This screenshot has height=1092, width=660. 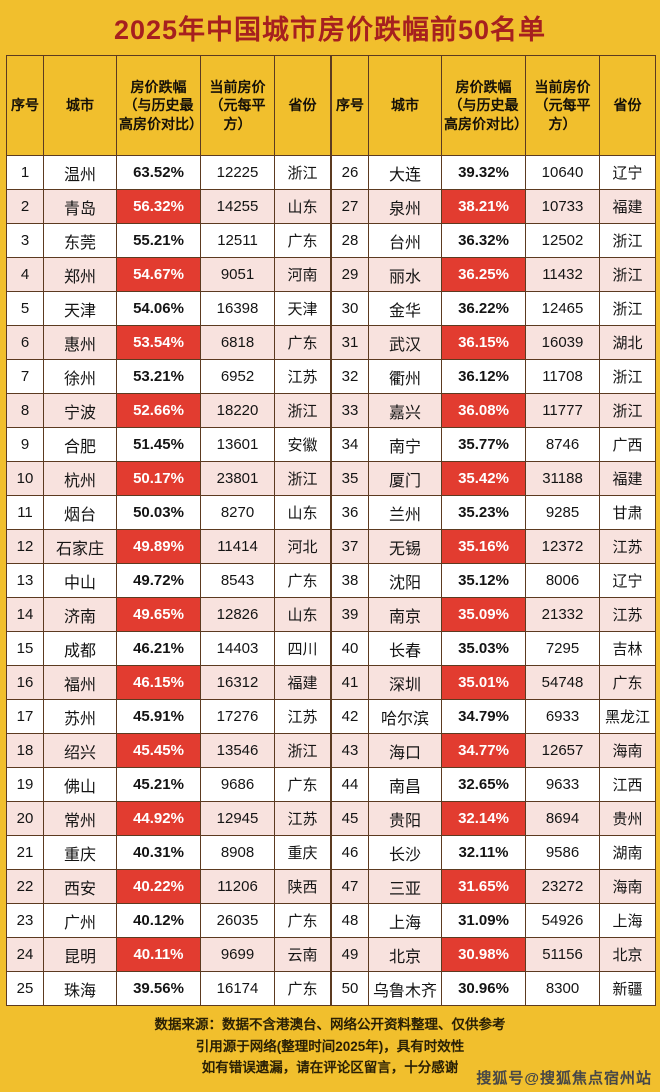 What do you see at coordinates (168, 648) in the screenshot?
I see `table-row: 15 成都 46.21% 14403 四川` at bounding box center [168, 648].